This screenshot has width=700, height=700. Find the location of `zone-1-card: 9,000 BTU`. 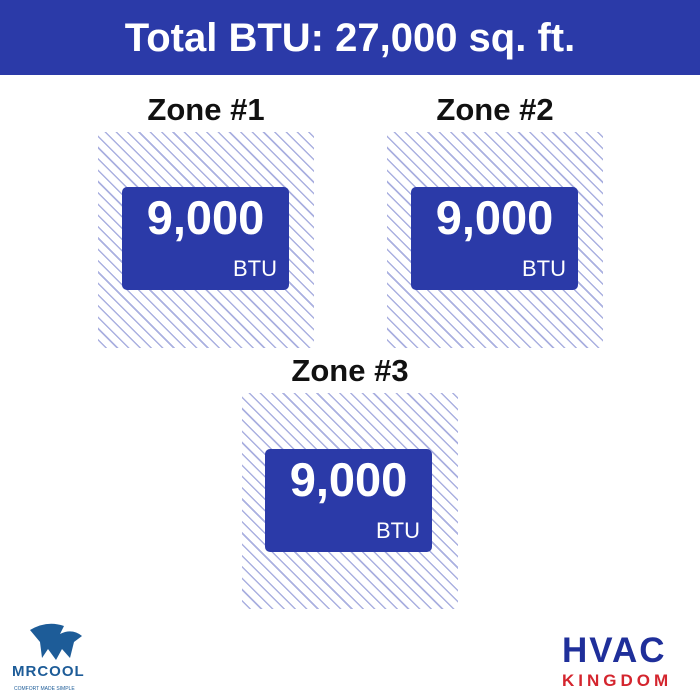

zone-1-card: 9,000 BTU is located at coordinates (205, 238).